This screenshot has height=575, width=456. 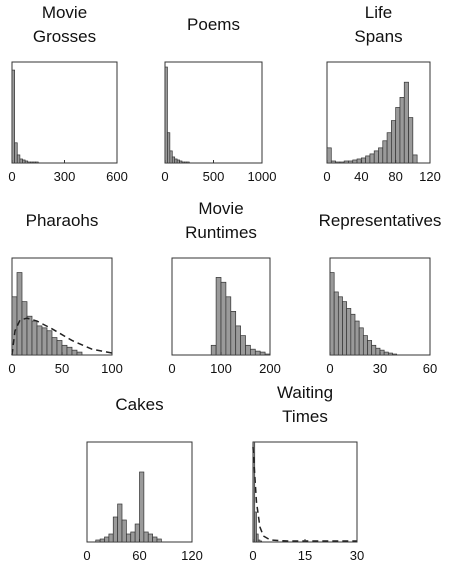 What do you see at coordinates (214, 176) in the screenshot?
I see `x-tick-label: 500` at bounding box center [214, 176].